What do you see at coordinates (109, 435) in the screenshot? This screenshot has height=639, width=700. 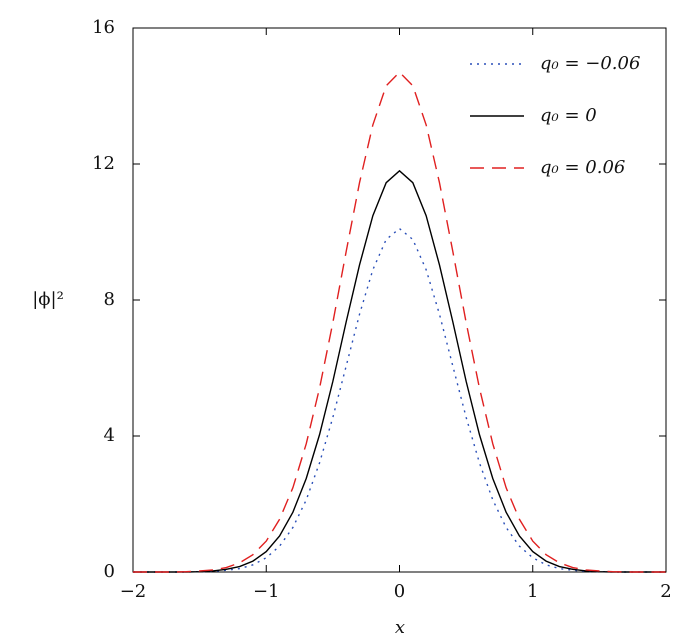 I see `y-tick-label: 4` at bounding box center [109, 435].